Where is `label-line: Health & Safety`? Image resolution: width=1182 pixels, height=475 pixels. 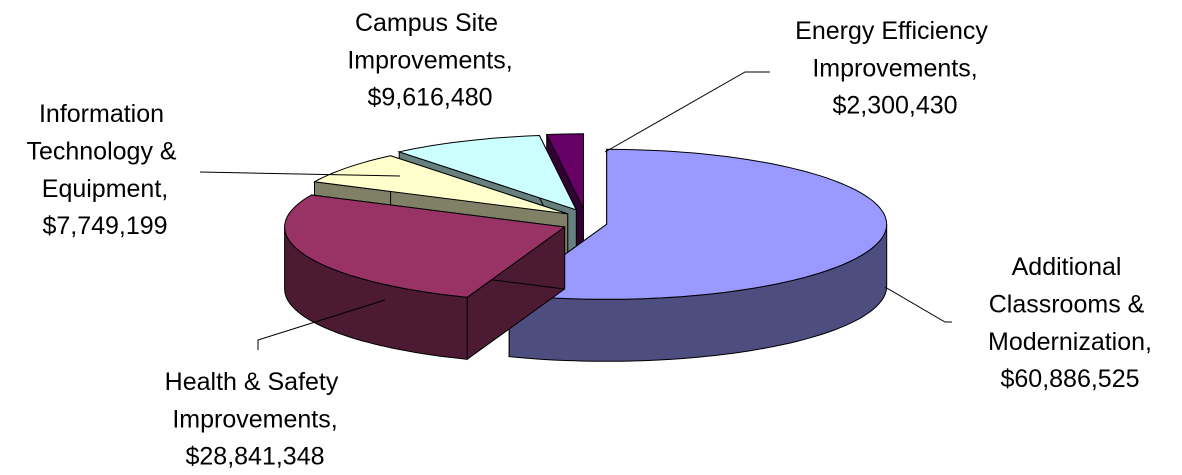
label-line: Health & Safety is located at coordinates (255, 382).